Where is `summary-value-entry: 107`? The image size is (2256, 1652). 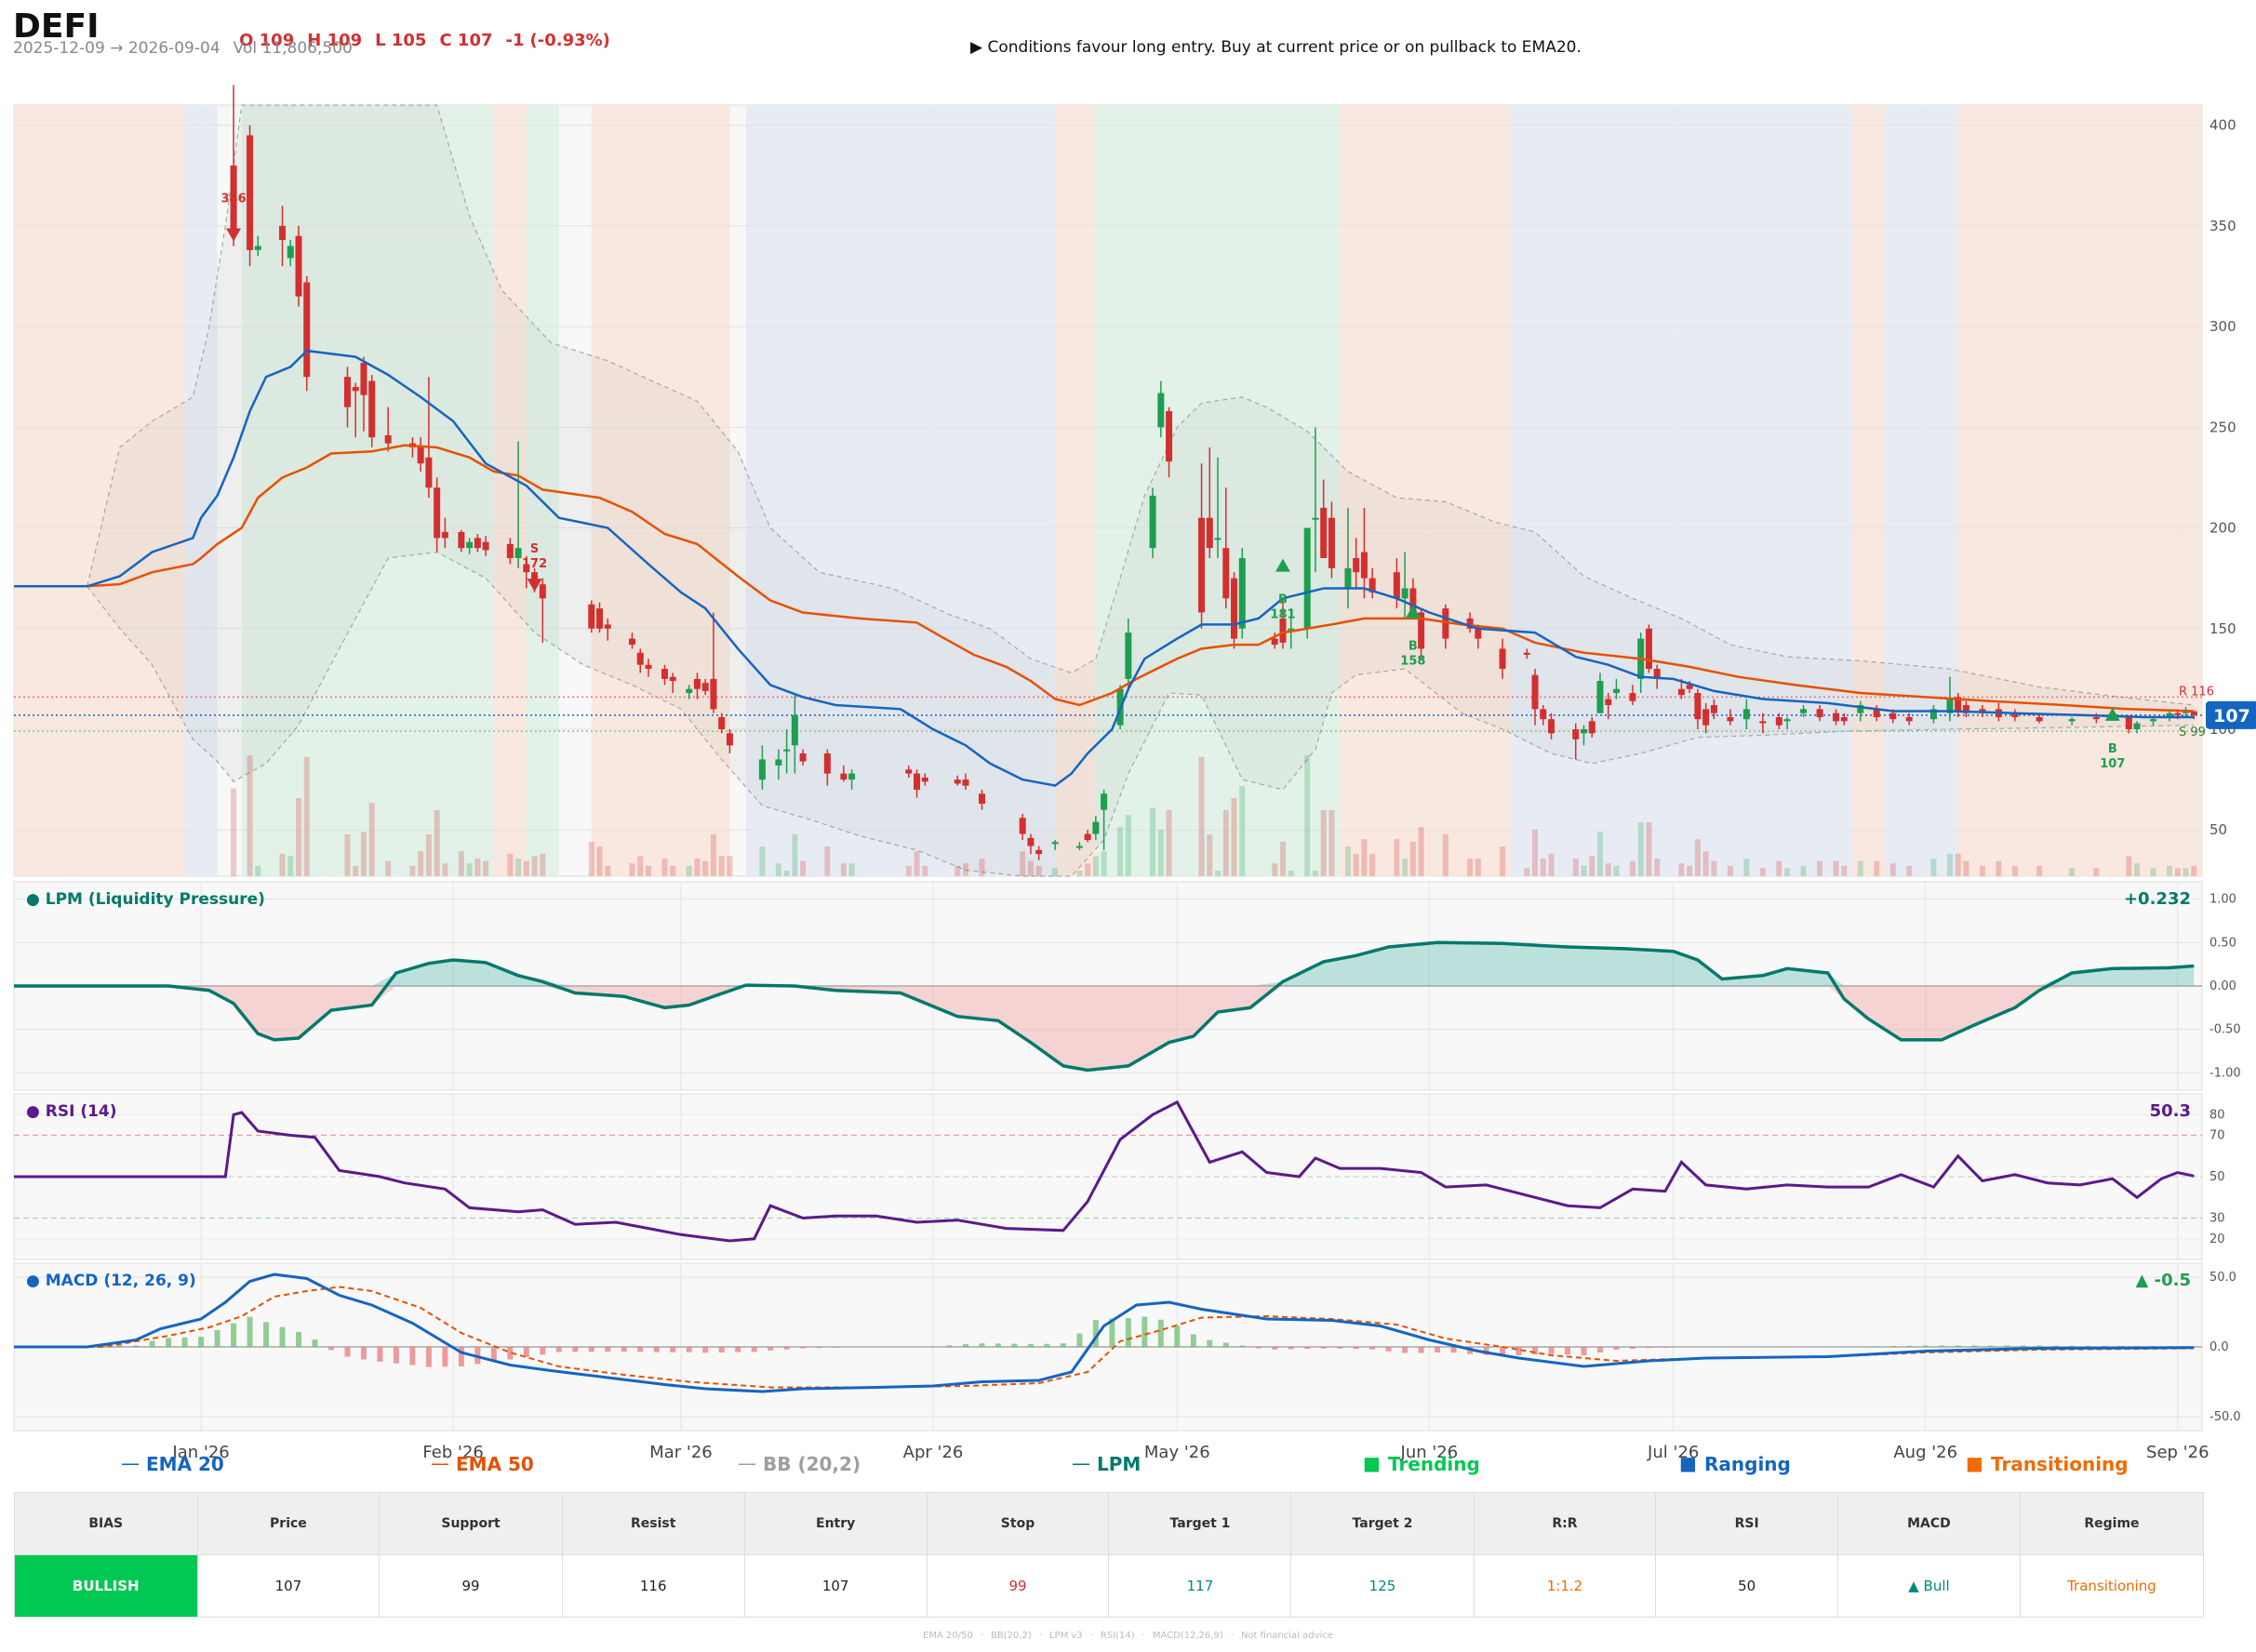 summary-value-entry: 107 is located at coordinates (836, 1586).